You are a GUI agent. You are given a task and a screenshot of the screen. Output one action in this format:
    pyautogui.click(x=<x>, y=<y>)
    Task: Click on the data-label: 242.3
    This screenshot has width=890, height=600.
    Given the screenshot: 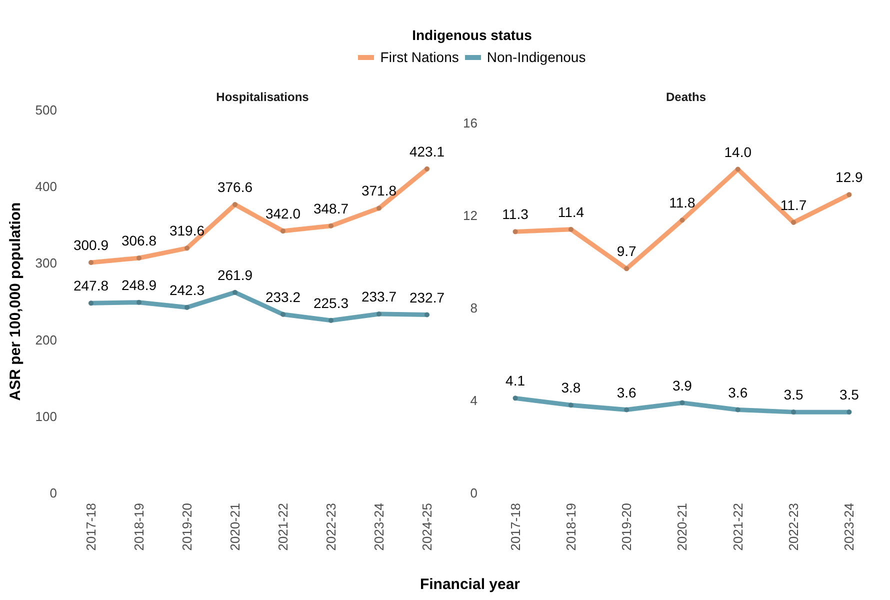 What is the action you would take?
    pyautogui.click(x=187, y=290)
    